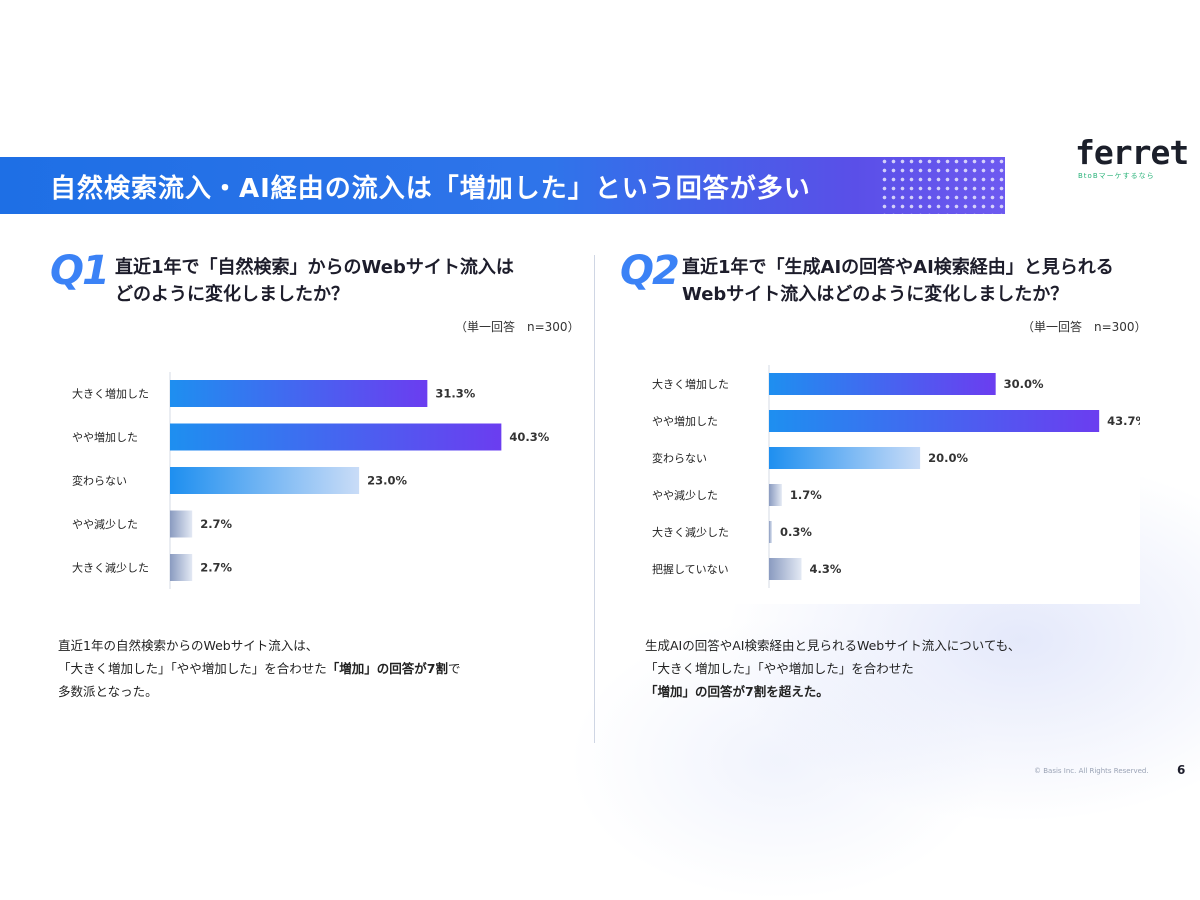  Describe the element at coordinates (387, 481) in the screenshot. I see `q1-value-label-3: 23.0%` at that location.